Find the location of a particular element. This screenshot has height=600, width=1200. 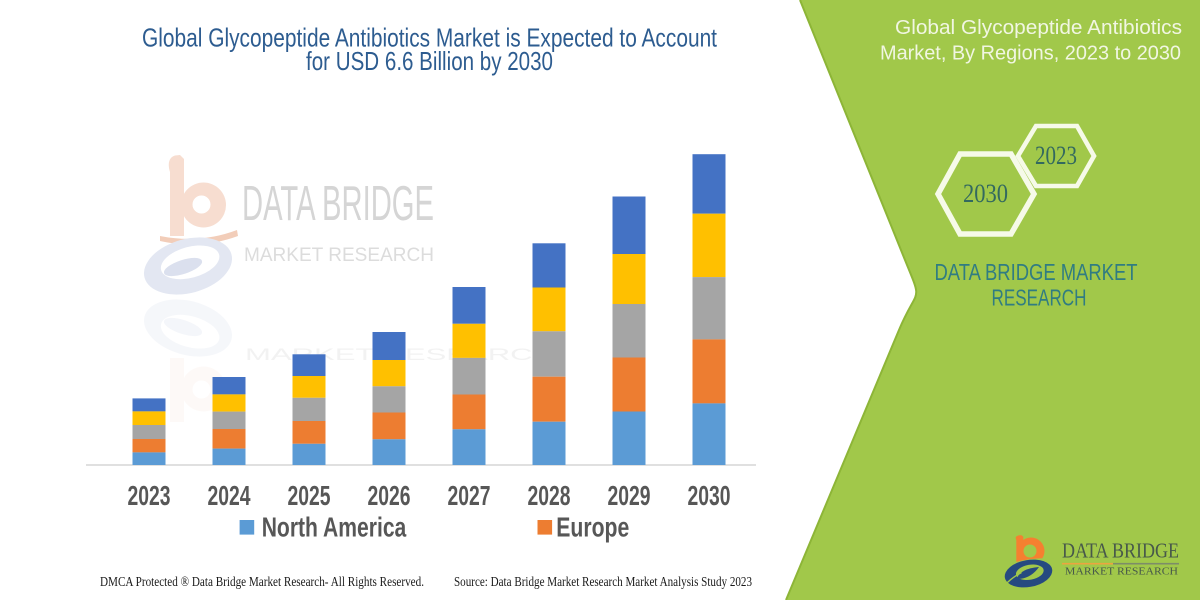

svg-text:Global Glycopeptide Antibiotic: Global Glycopeptide Antibiotics is located at coordinates (1038, 28).